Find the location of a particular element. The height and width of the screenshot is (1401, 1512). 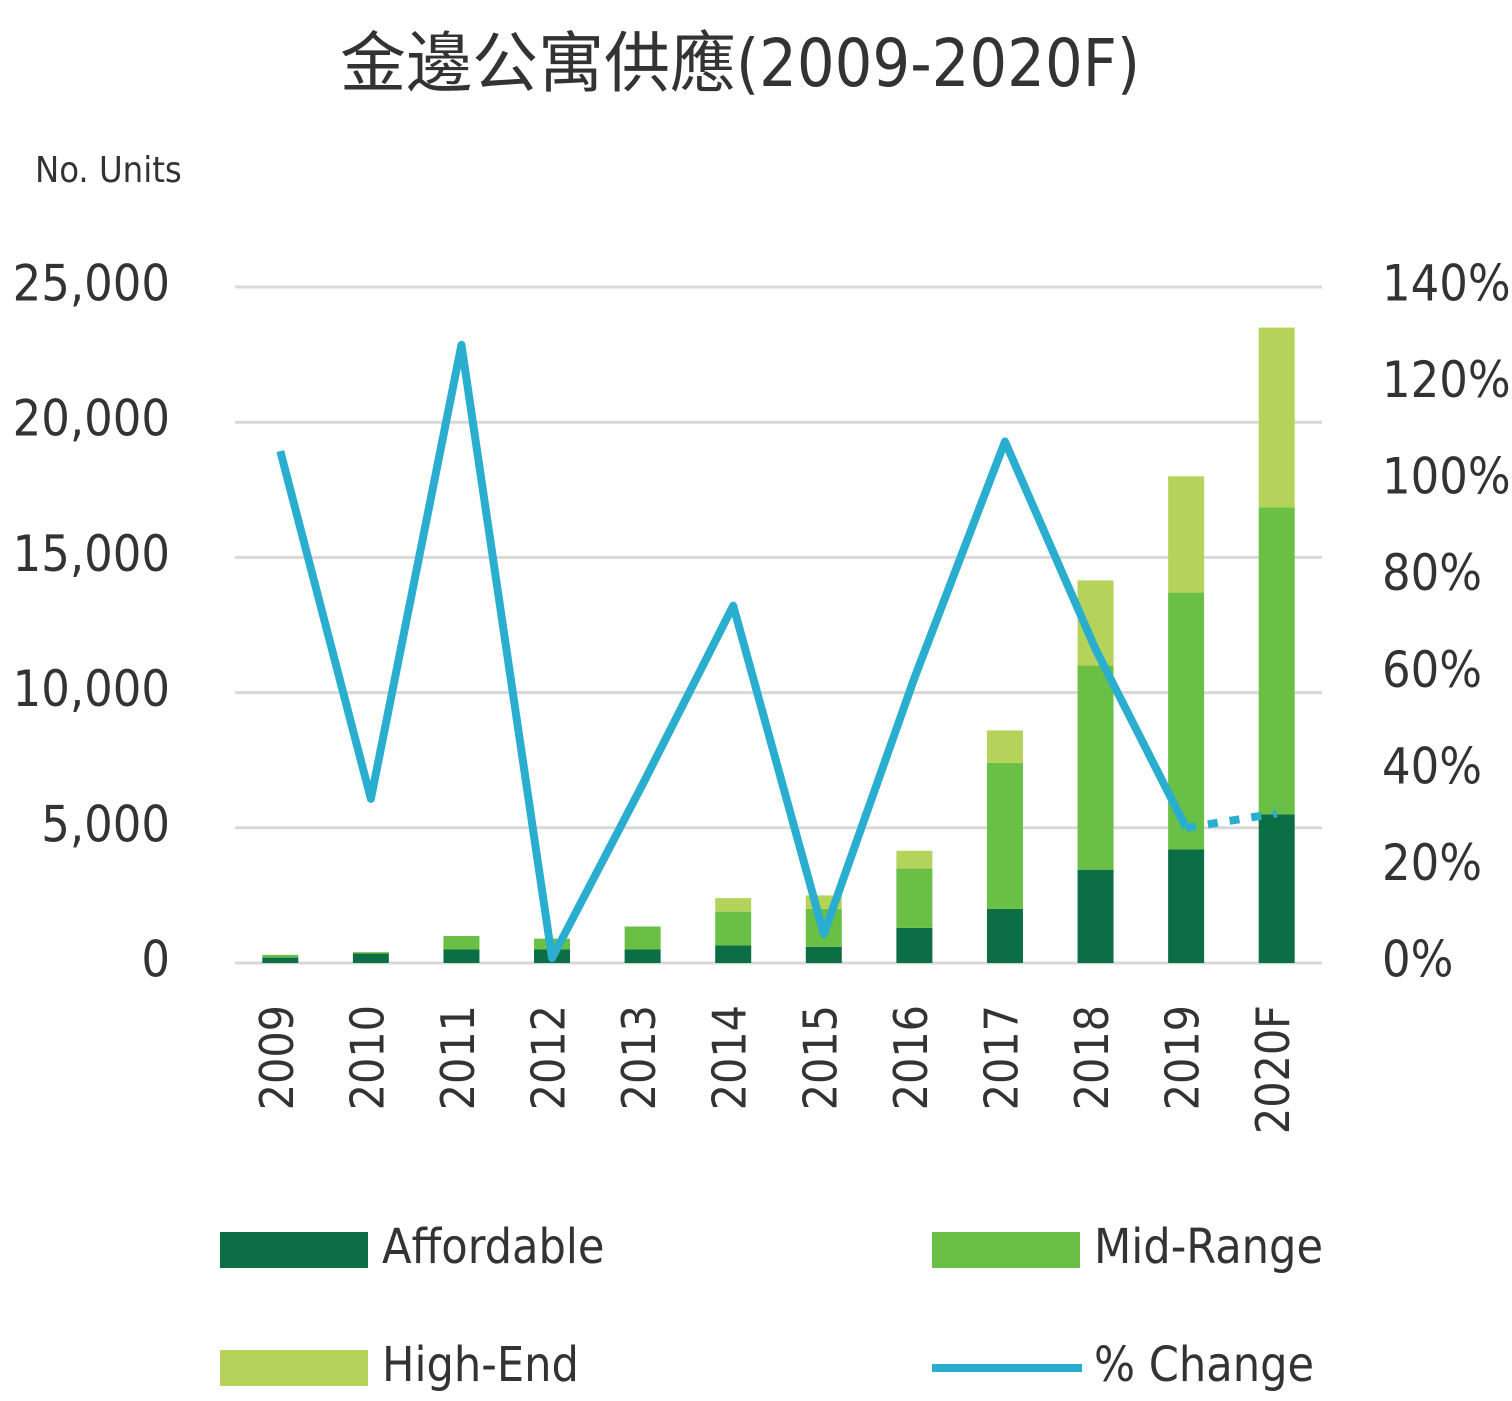

y2-tick-label: 0% is located at coordinates (1417, 960).